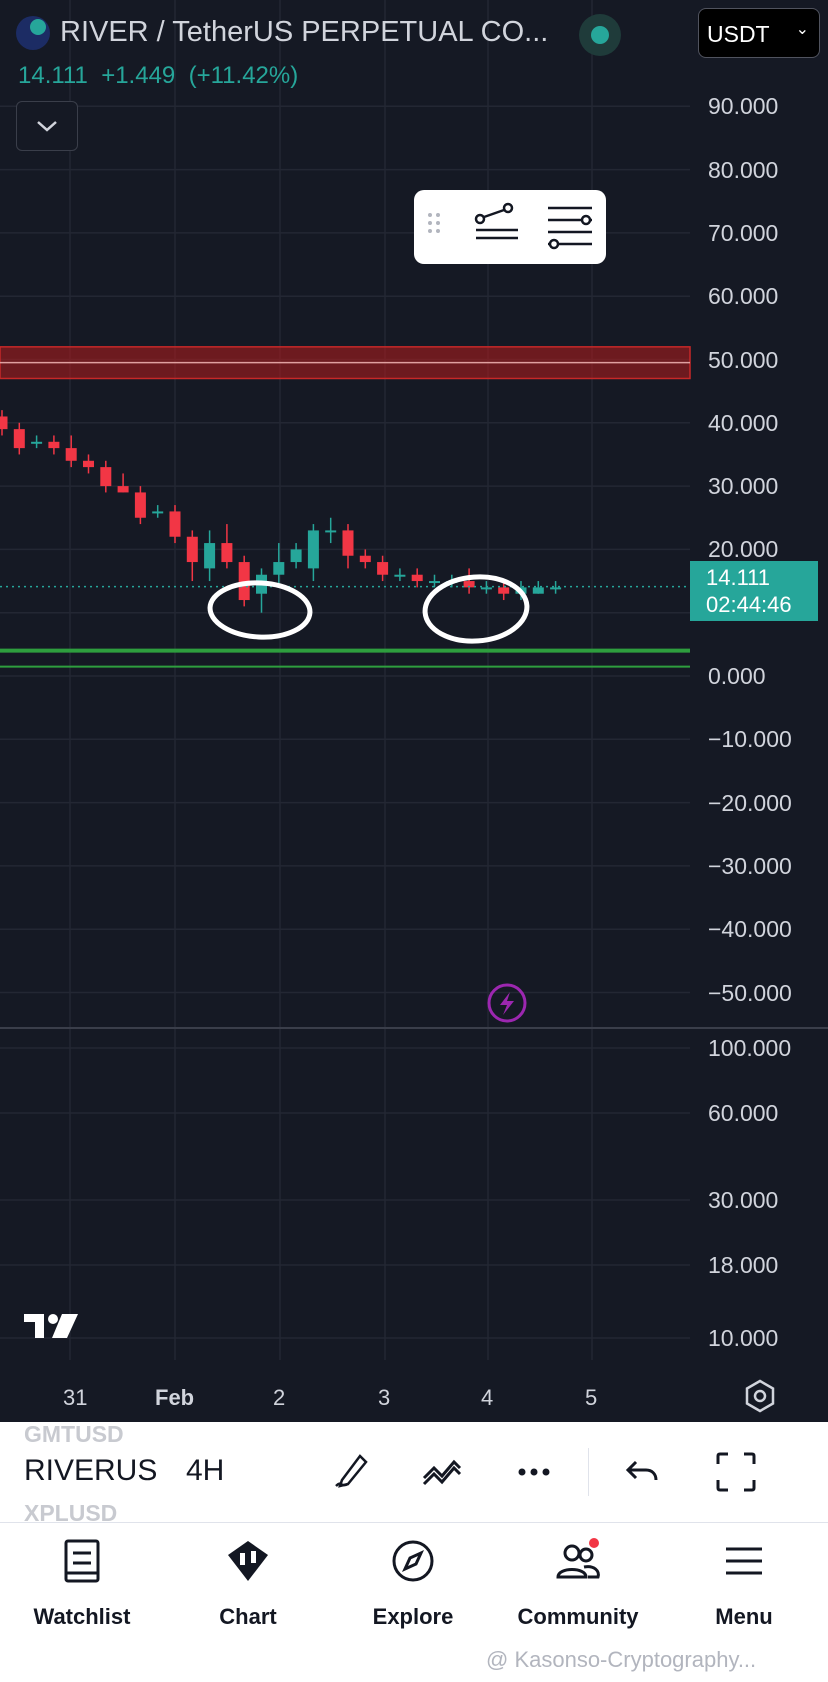 The width and height of the screenshot is (828, 1682). What do you see at coordinates (534, 1472) in the screenshot?
I see `more-icon` at bounding box center [534, 1472].